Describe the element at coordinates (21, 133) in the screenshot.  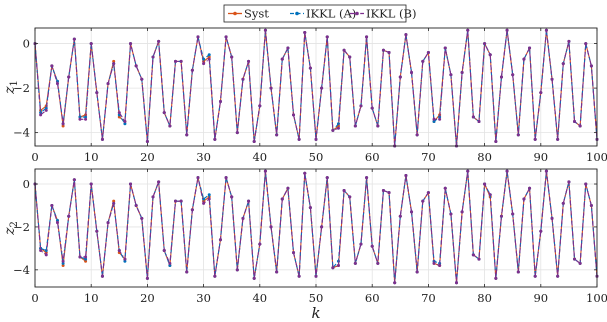
I see `y-tick-label: −4` at that location.